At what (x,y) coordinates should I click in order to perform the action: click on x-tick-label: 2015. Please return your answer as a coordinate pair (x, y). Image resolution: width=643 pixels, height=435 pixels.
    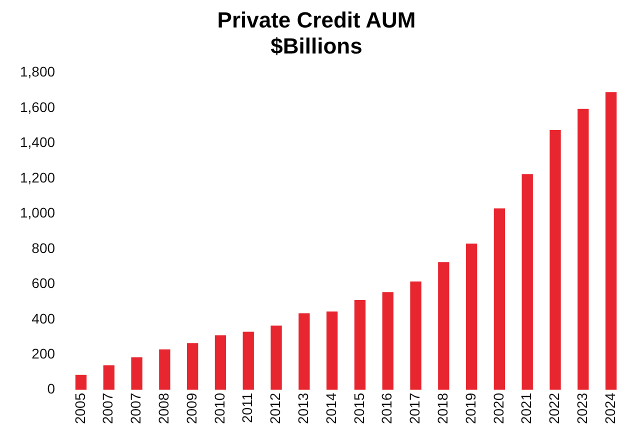
    Looking at the image, I should click on (358, 408).